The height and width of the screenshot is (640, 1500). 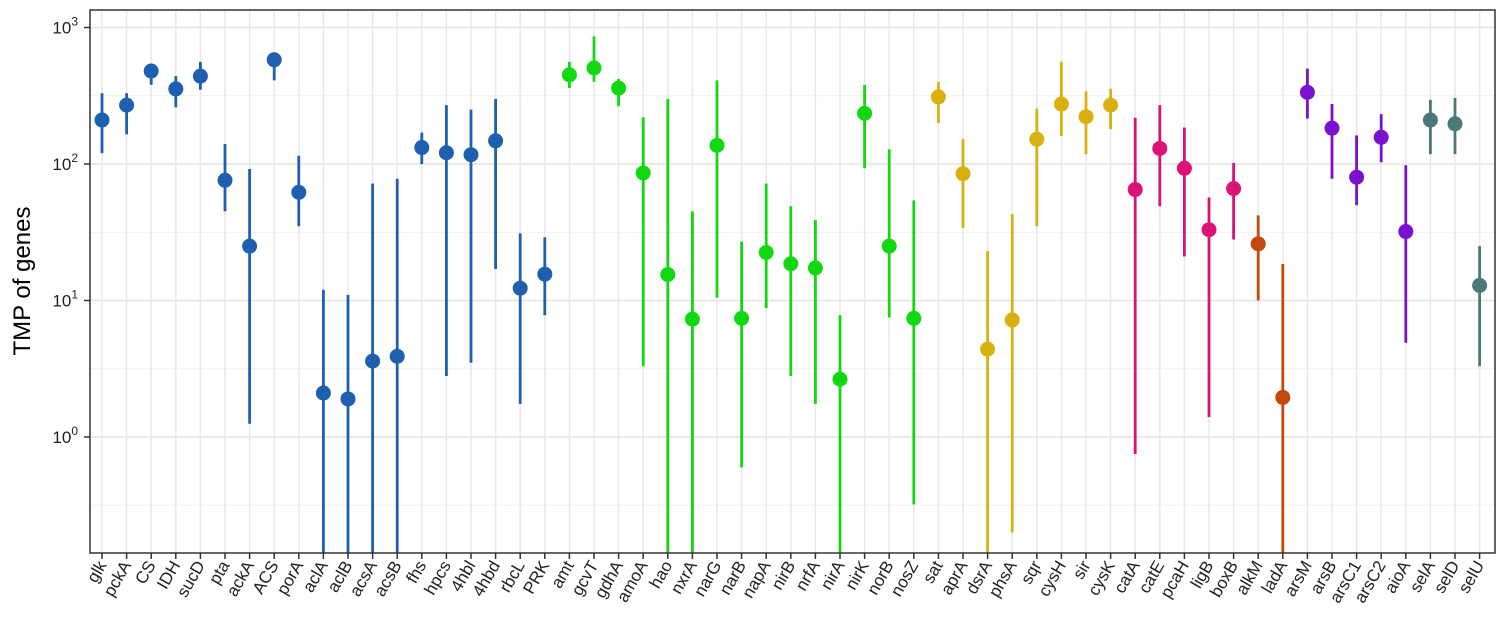 What do you see at coordinates (74, 295) in the screenshot?
I see `y-tick-exponent: 1` at bounding box center [74, 295].